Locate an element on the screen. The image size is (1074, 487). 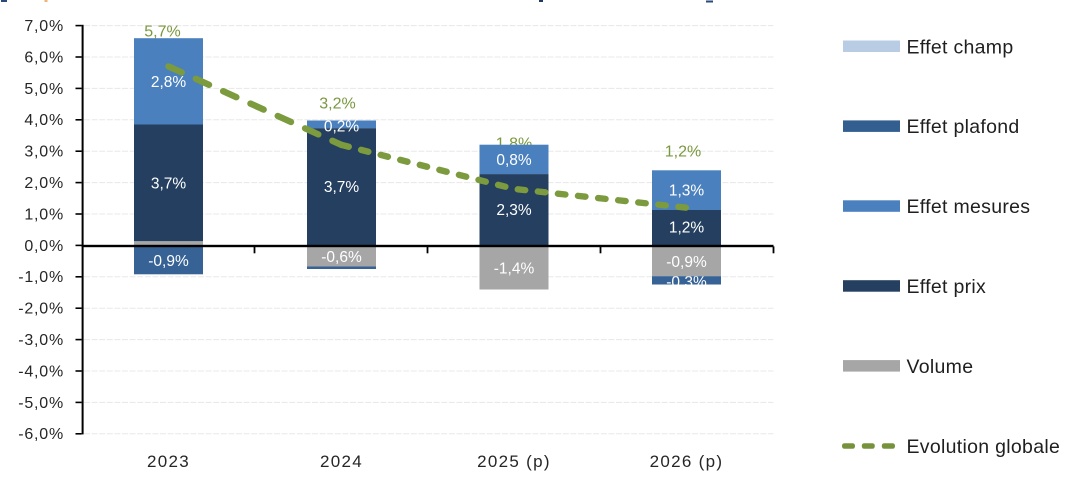
svg-text: 2025 (p) is located at coordinates (514, 461).